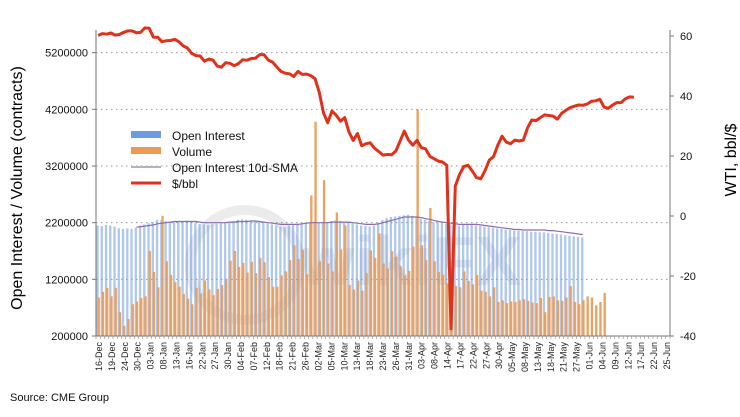  I want to click on x-tick-label: 16-Dec, so click(99, 357).